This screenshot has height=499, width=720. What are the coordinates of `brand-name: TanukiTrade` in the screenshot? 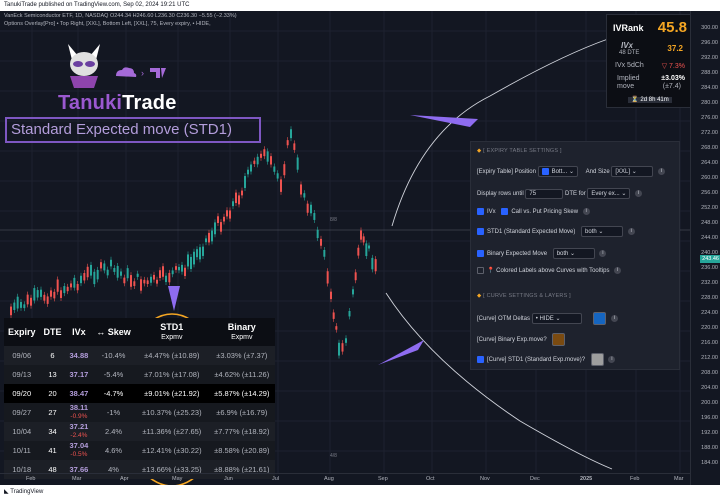 It's located at (117, 103).